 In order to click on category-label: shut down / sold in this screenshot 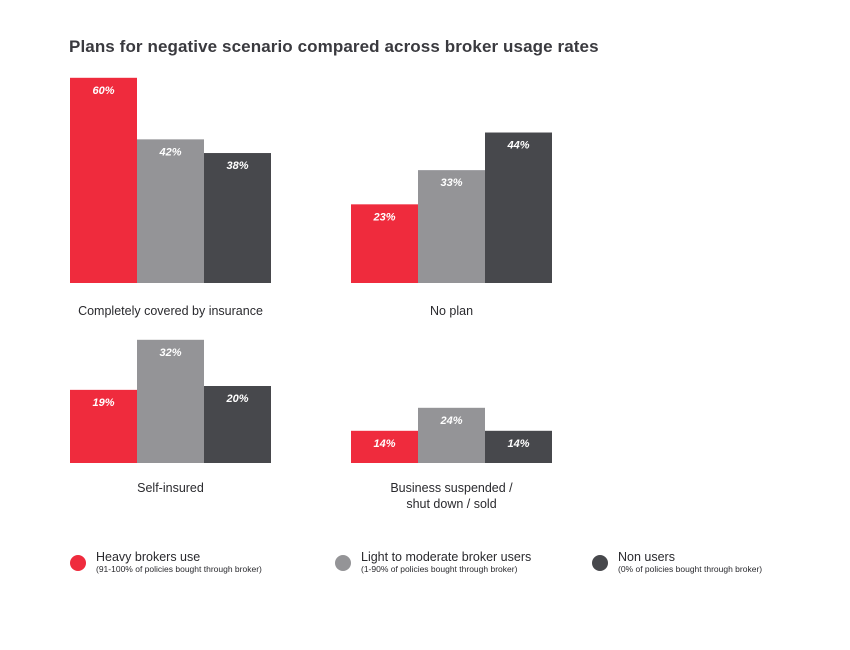, I will do `click(451, 504)`.